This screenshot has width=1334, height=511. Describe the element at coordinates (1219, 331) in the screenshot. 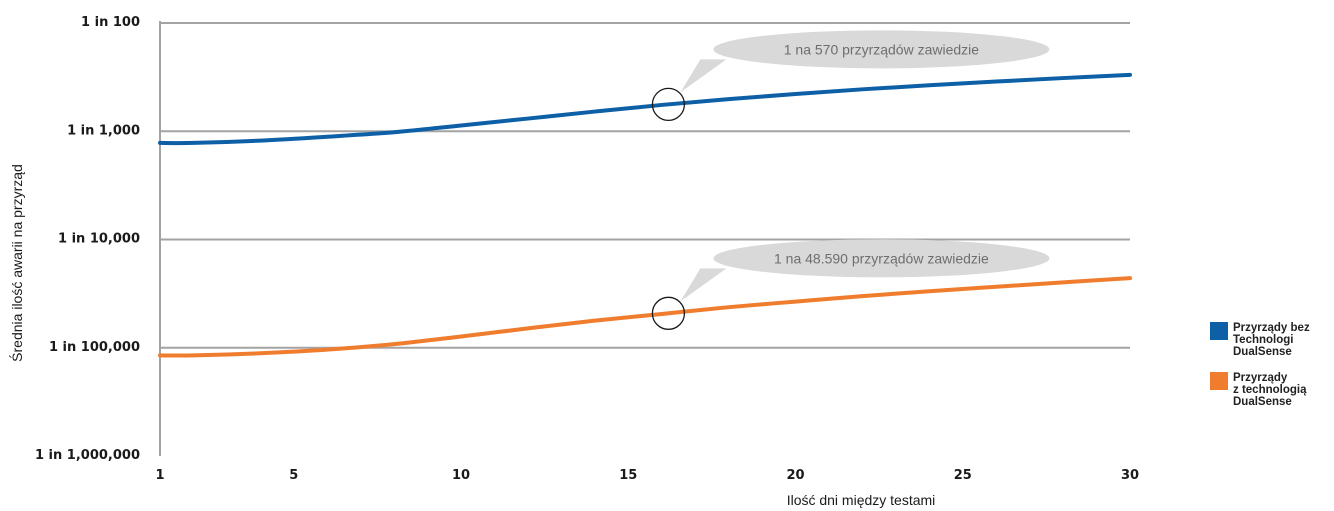

I see `legend-swatch-blue` at that location.